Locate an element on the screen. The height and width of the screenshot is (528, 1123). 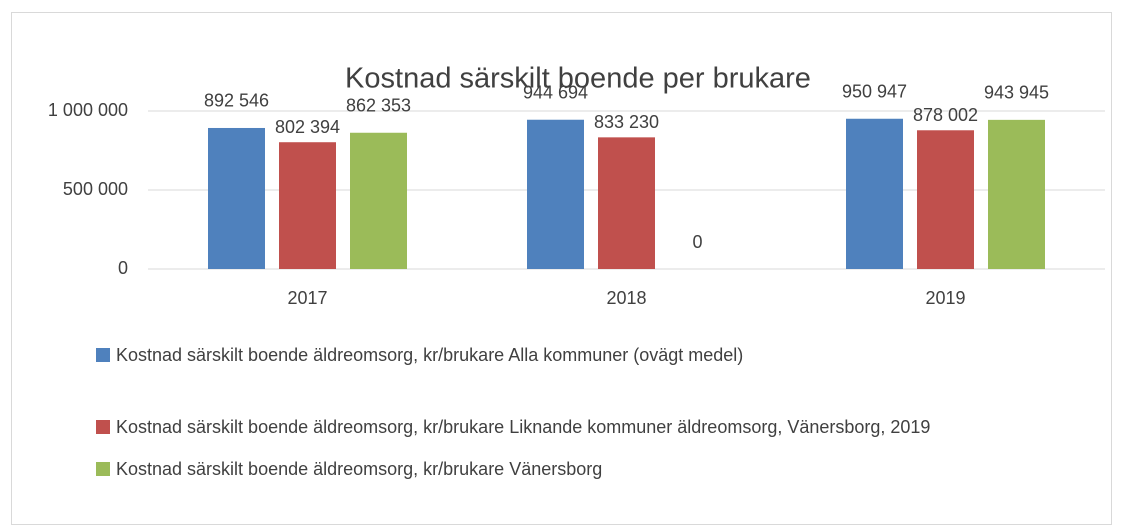
y-tick-label: 500 000 is located at coordinates (95, 189).